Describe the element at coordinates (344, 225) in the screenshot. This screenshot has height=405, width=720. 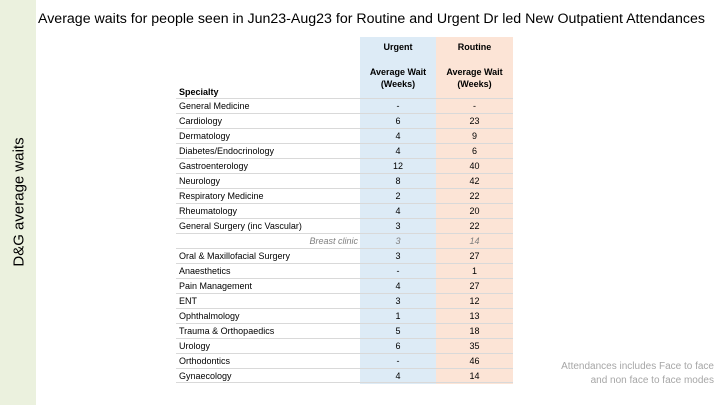
I see `table-row: General Surgery (inc Vascular) 3 22` at that location.